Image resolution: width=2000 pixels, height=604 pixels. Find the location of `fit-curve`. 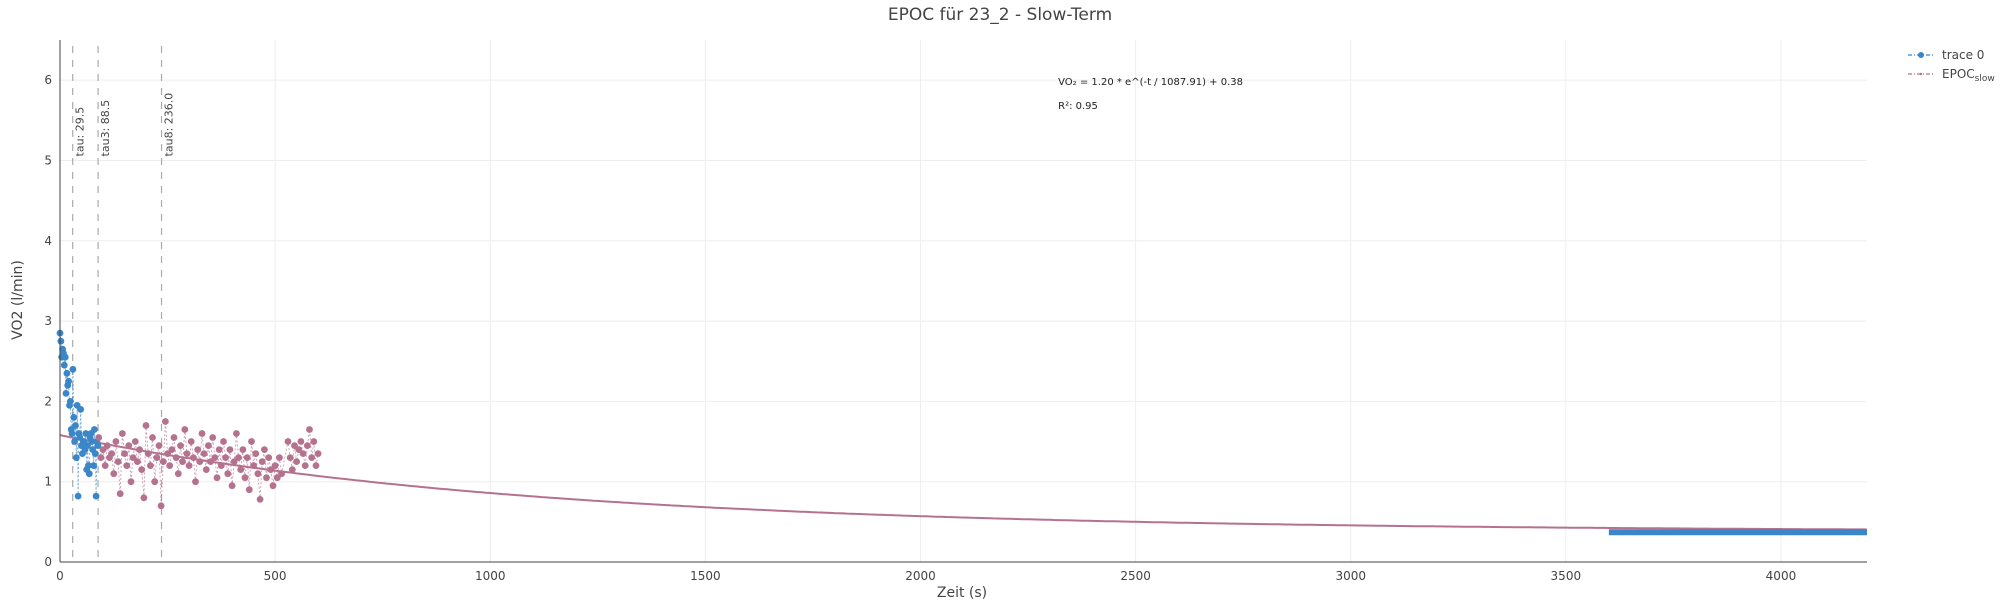

fit-curve is located at coordinates (963, 482).